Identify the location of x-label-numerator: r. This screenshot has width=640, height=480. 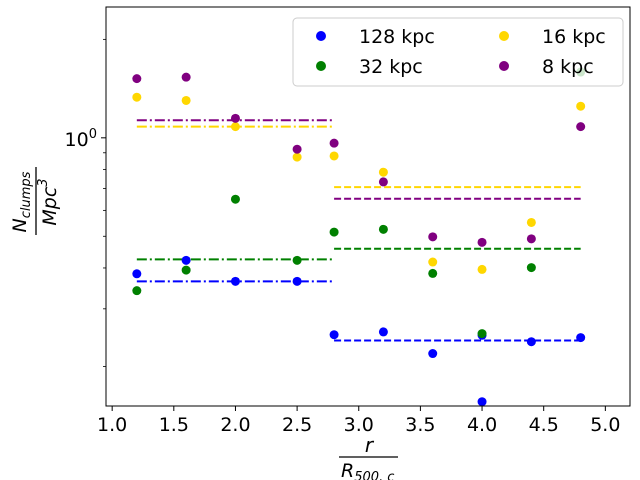
(370, 445).